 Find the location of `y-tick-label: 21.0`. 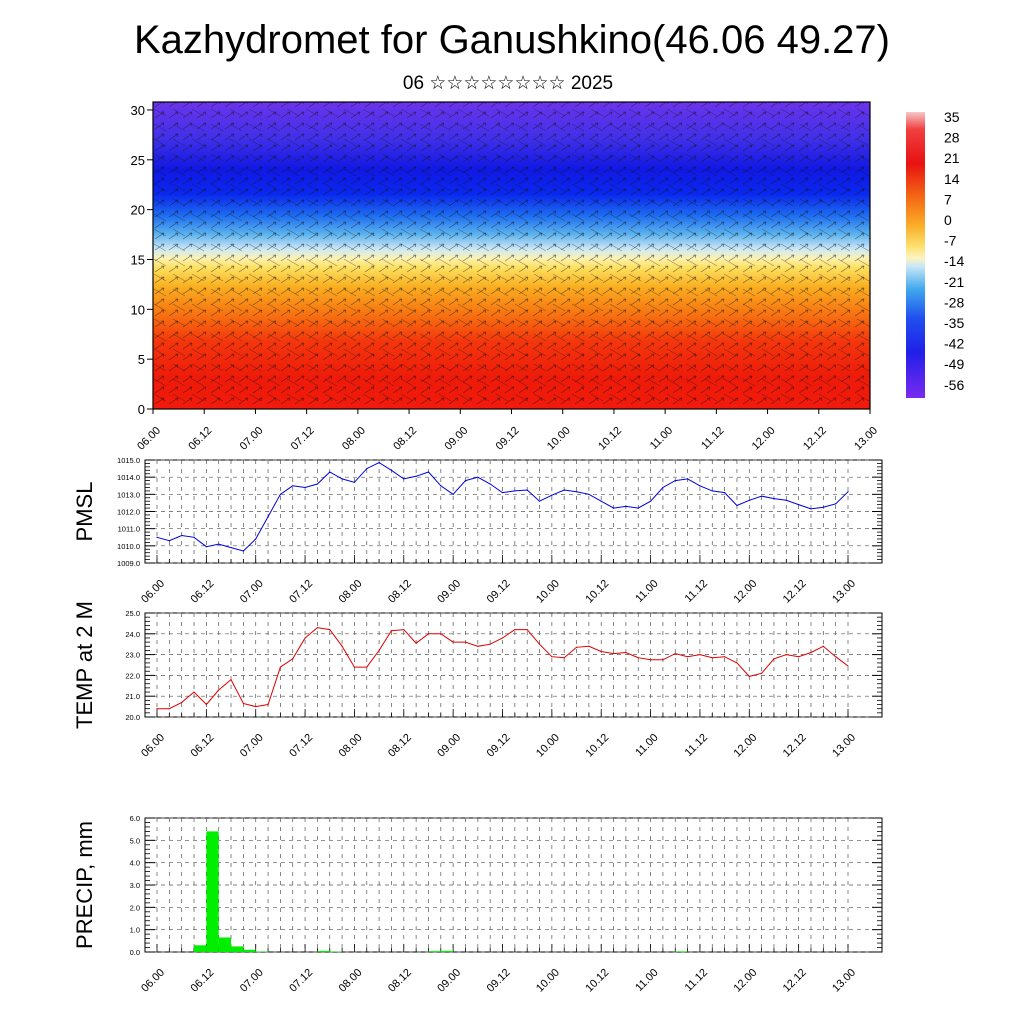

y-tick-label: 21.0 is located at coordinates (132, 696).